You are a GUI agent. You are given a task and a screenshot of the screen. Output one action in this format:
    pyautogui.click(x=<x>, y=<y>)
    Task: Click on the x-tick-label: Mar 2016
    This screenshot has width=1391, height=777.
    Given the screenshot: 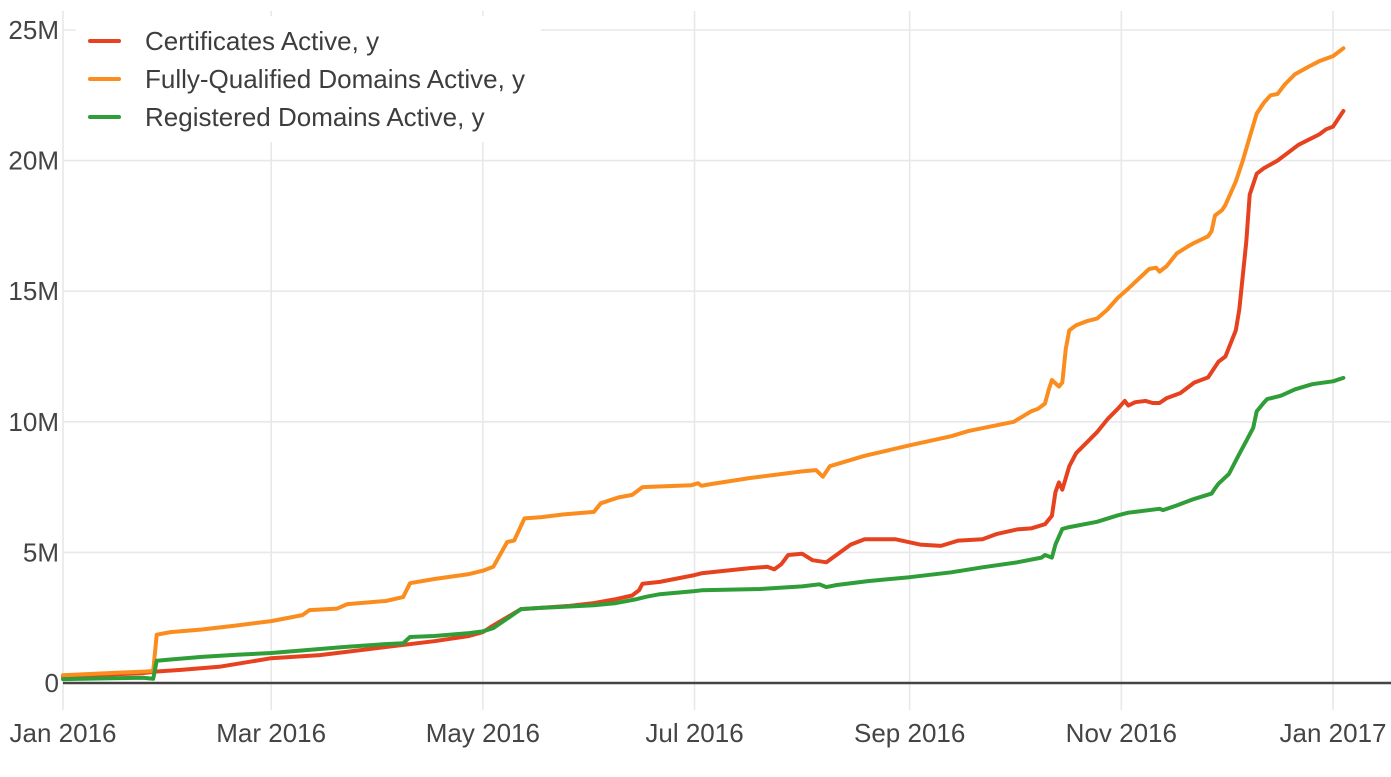 What is the action you would take?
    pyautogui.click(x=271, y=733)
    